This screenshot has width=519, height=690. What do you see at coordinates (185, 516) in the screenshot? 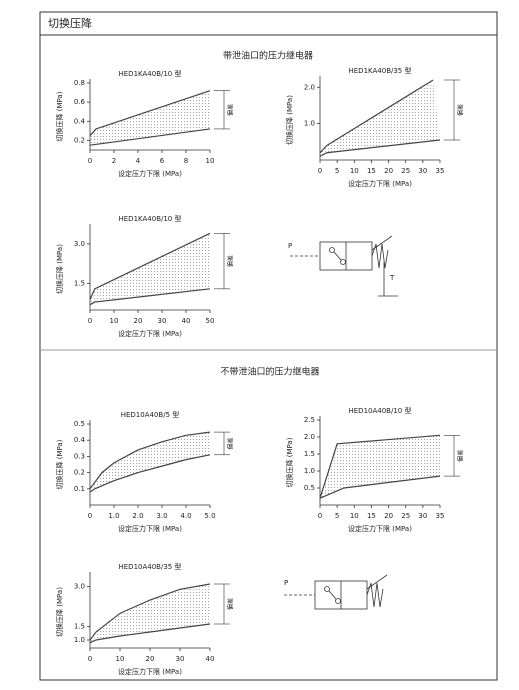
I see `x-tick-label: 4.0` at bounding box center [185, 516].